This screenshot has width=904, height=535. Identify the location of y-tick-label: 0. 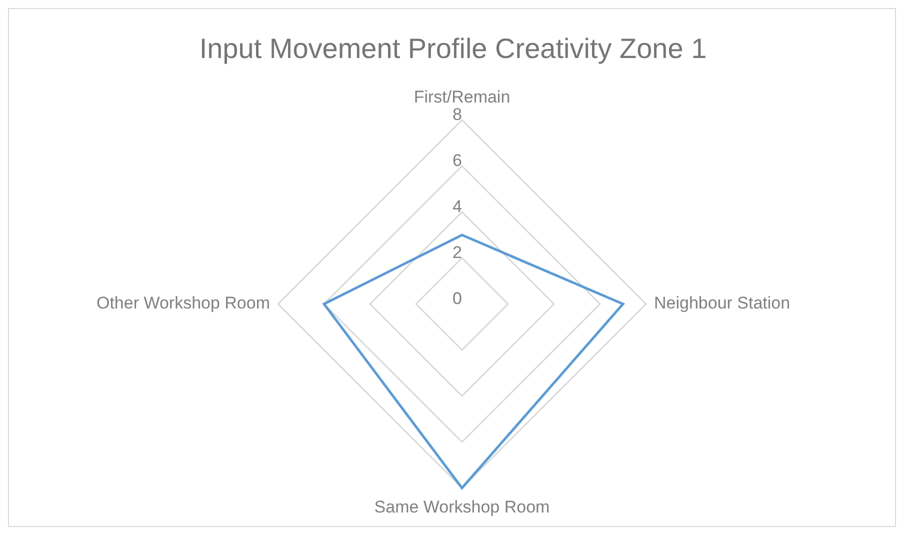
(457, 298).